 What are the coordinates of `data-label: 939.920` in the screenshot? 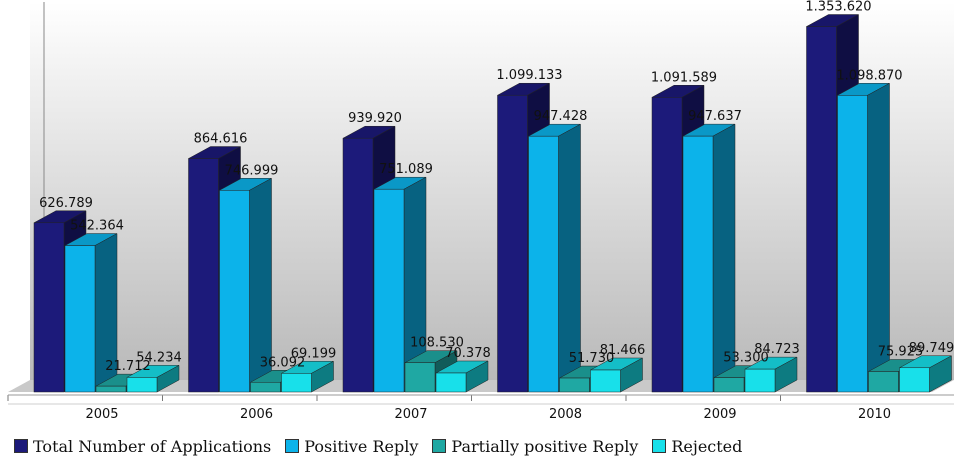 It's located at (375, 118).